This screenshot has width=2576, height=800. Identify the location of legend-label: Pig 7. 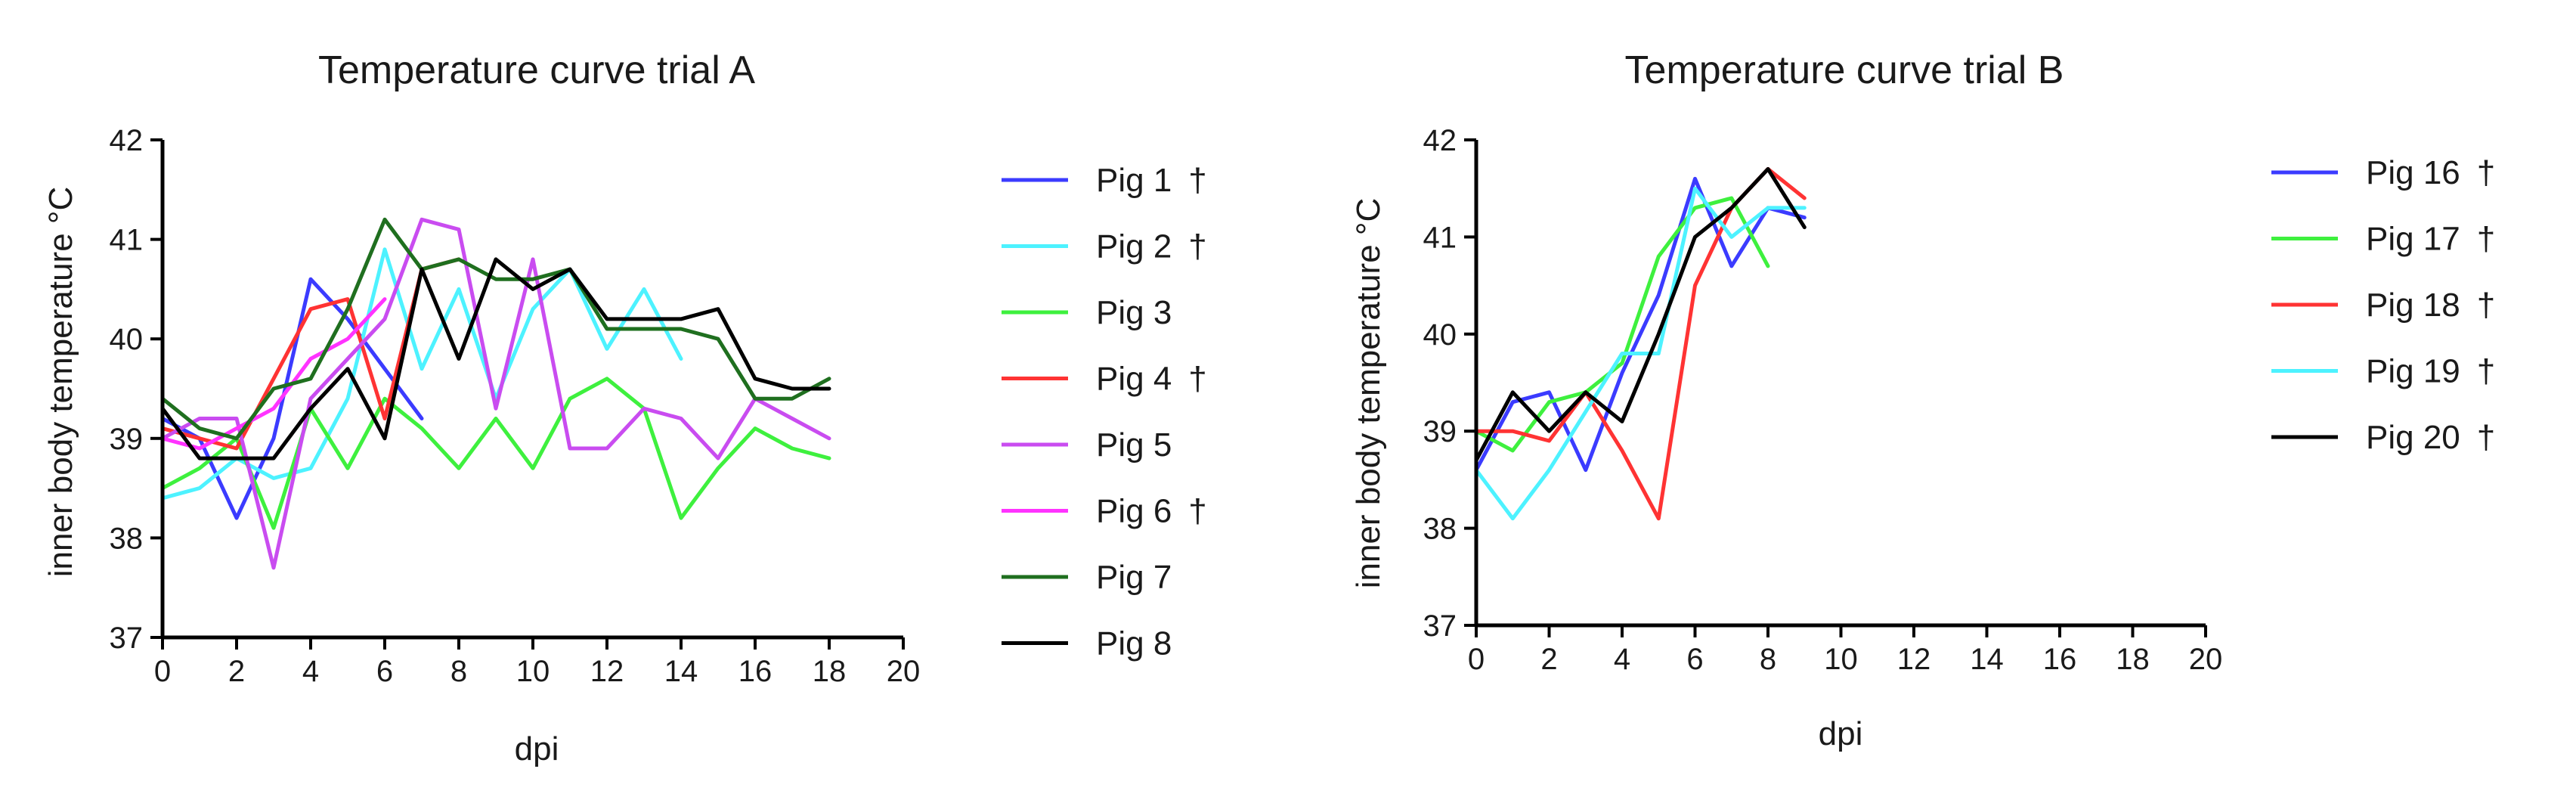
(1134, 577).